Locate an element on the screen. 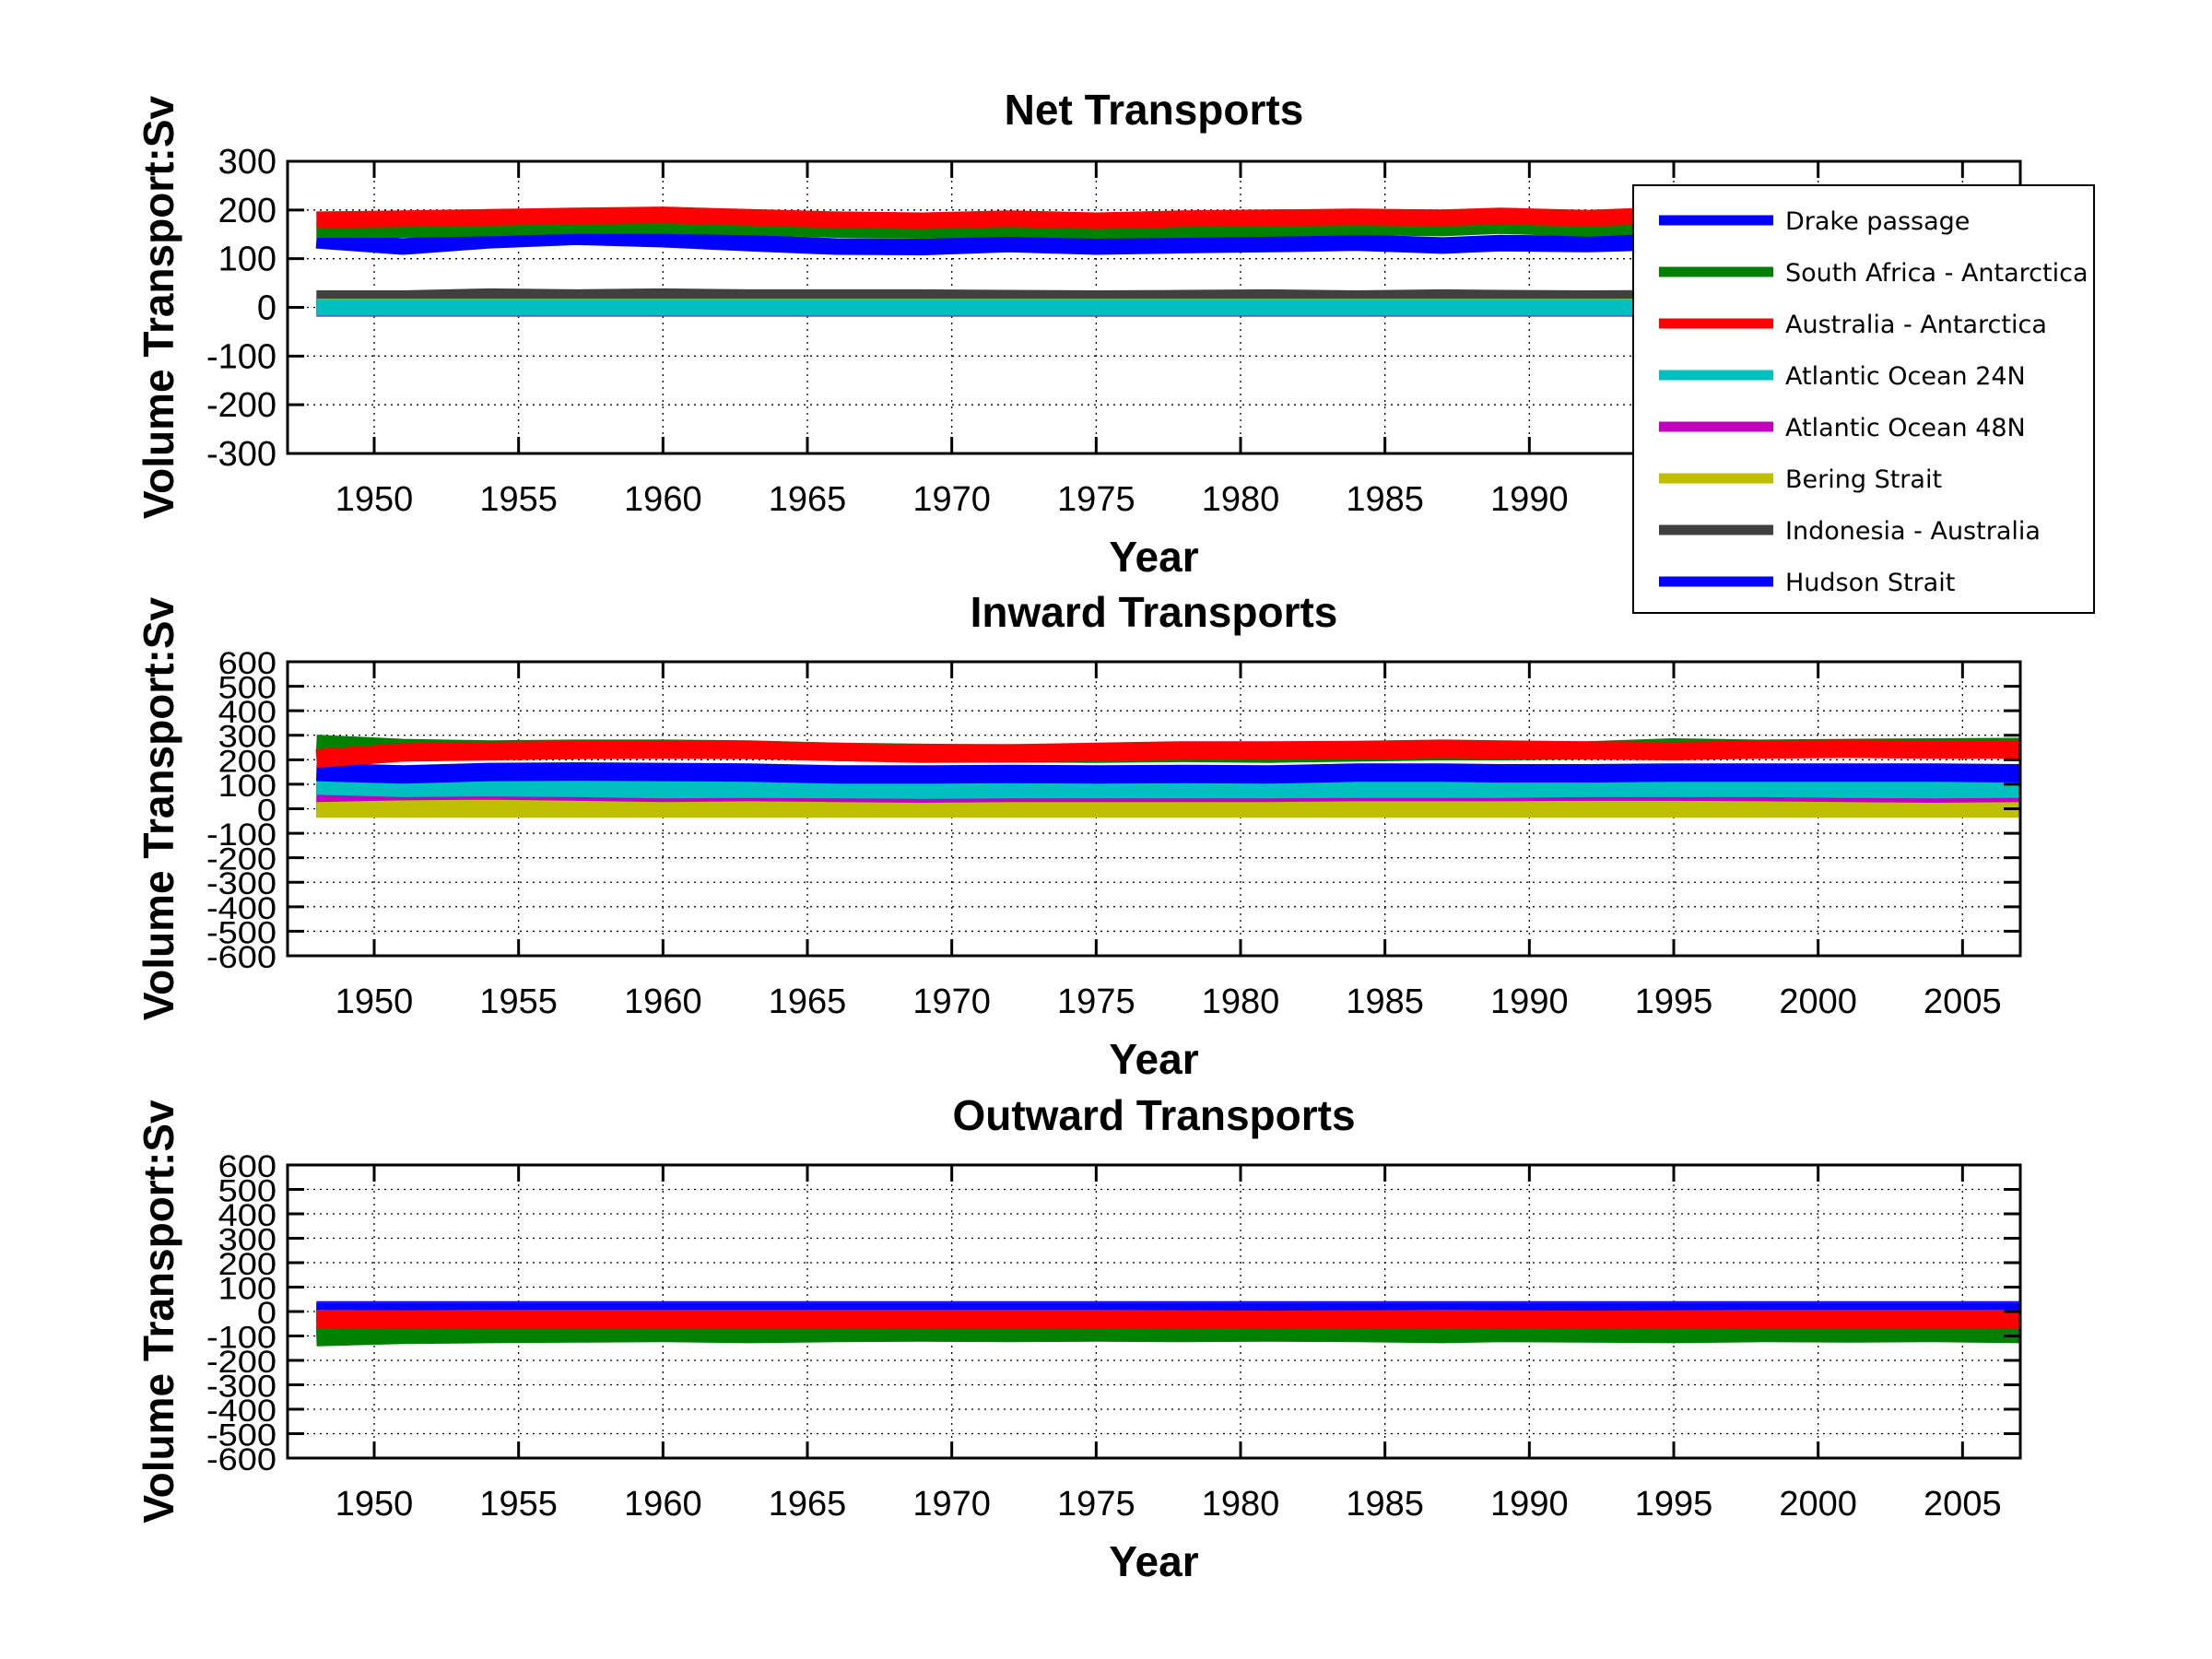  legend-item: Bering Strait is located at coordinates (1800, 479).